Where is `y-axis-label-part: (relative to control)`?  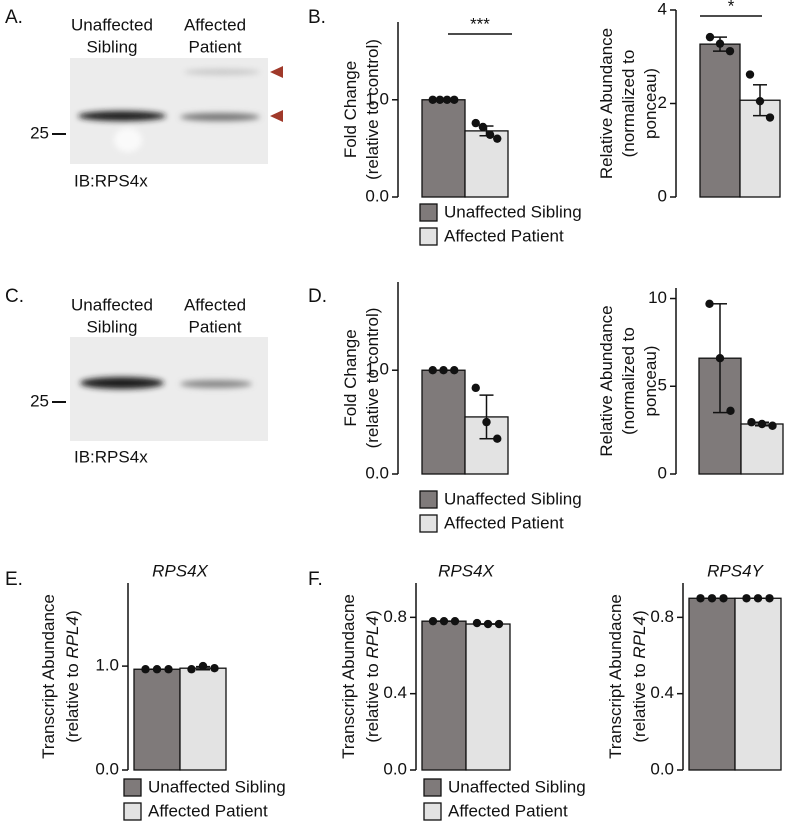
y-axis-label-part: (relative to control) is located at coordinates (372, 378).